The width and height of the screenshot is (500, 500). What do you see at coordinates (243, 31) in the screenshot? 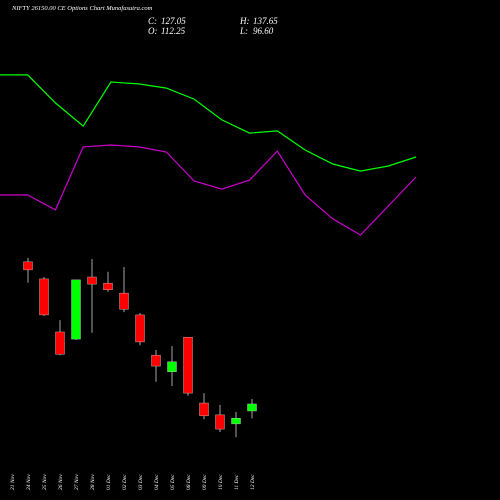
I see `ohlc-label: L:` at bounding box center [243, 31].